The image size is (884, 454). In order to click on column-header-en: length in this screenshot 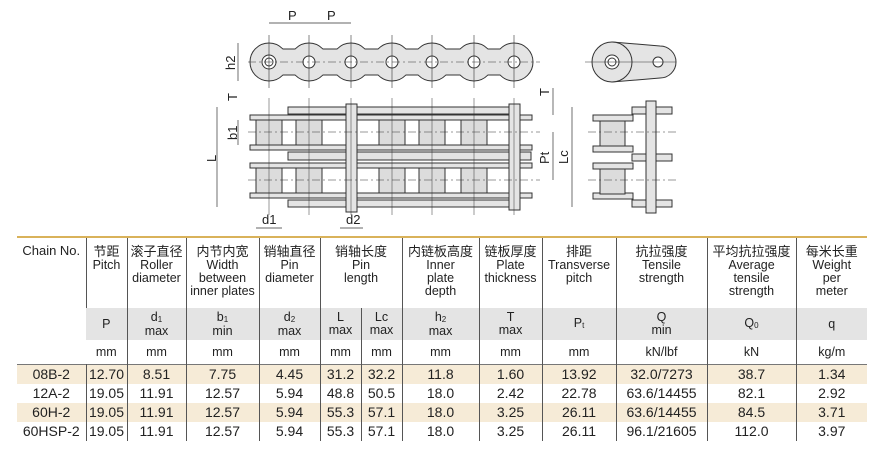, I will do `click(361, 278)`.